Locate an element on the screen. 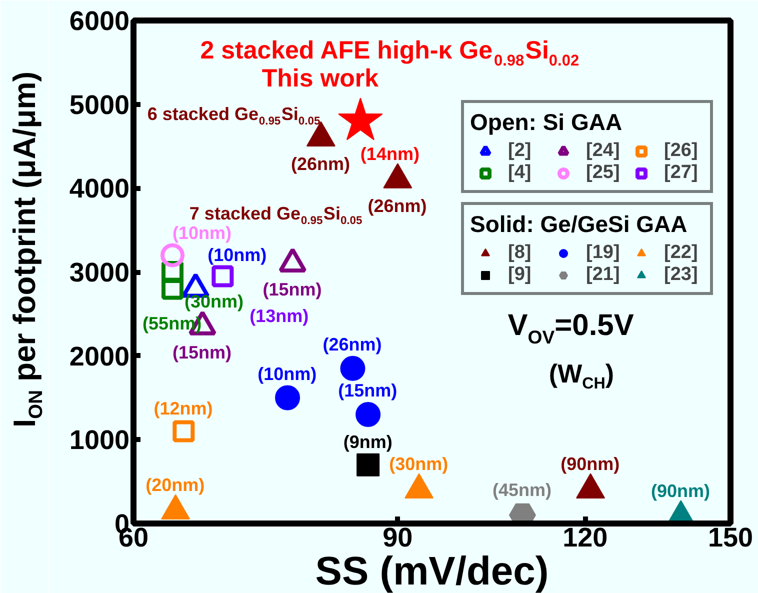 Image resolution: width=758 pixels, height=593 pixels. annotation: (14nm) is located at coordinates (390, 154).